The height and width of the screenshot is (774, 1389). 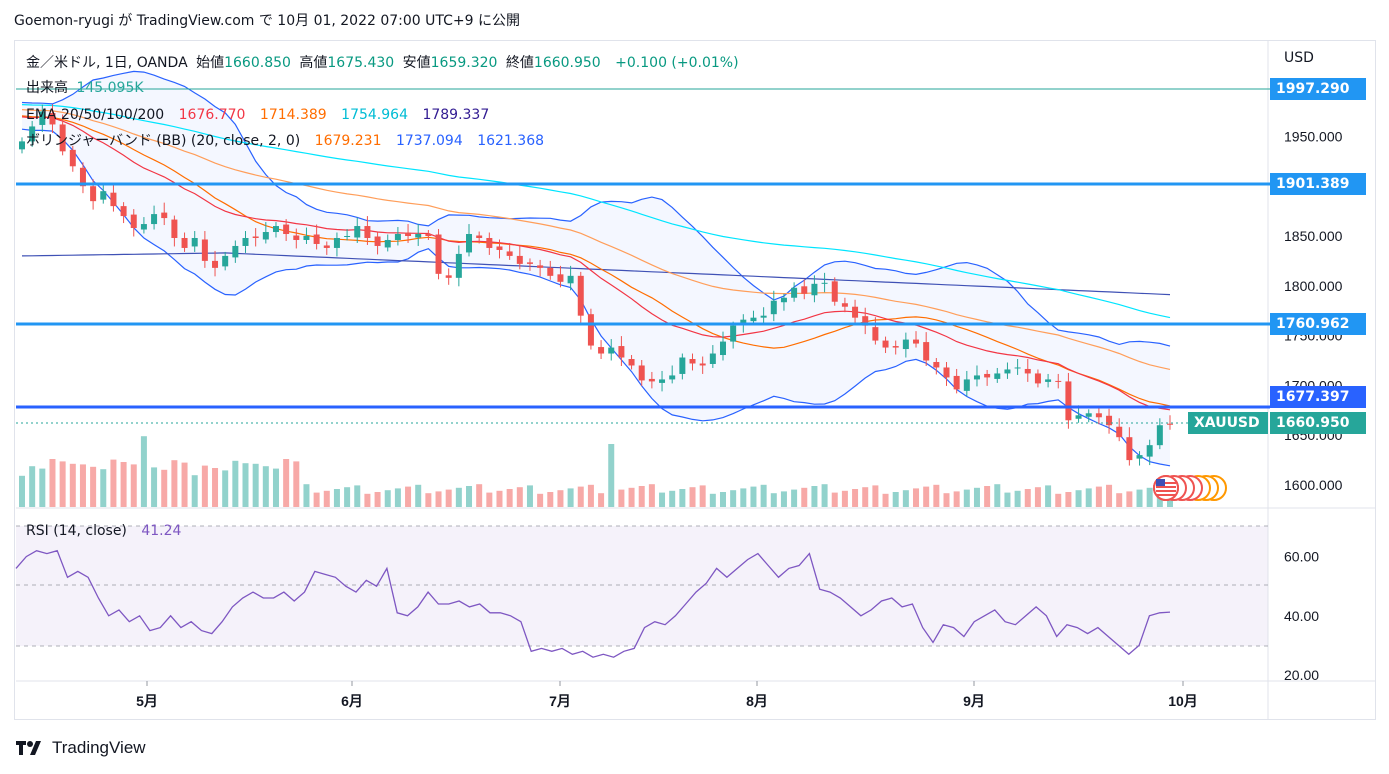 What do you see at coordinates (519, 63) in the screenshot?
I see `legend-close-label: 終値` at bounding box center [519, 63].